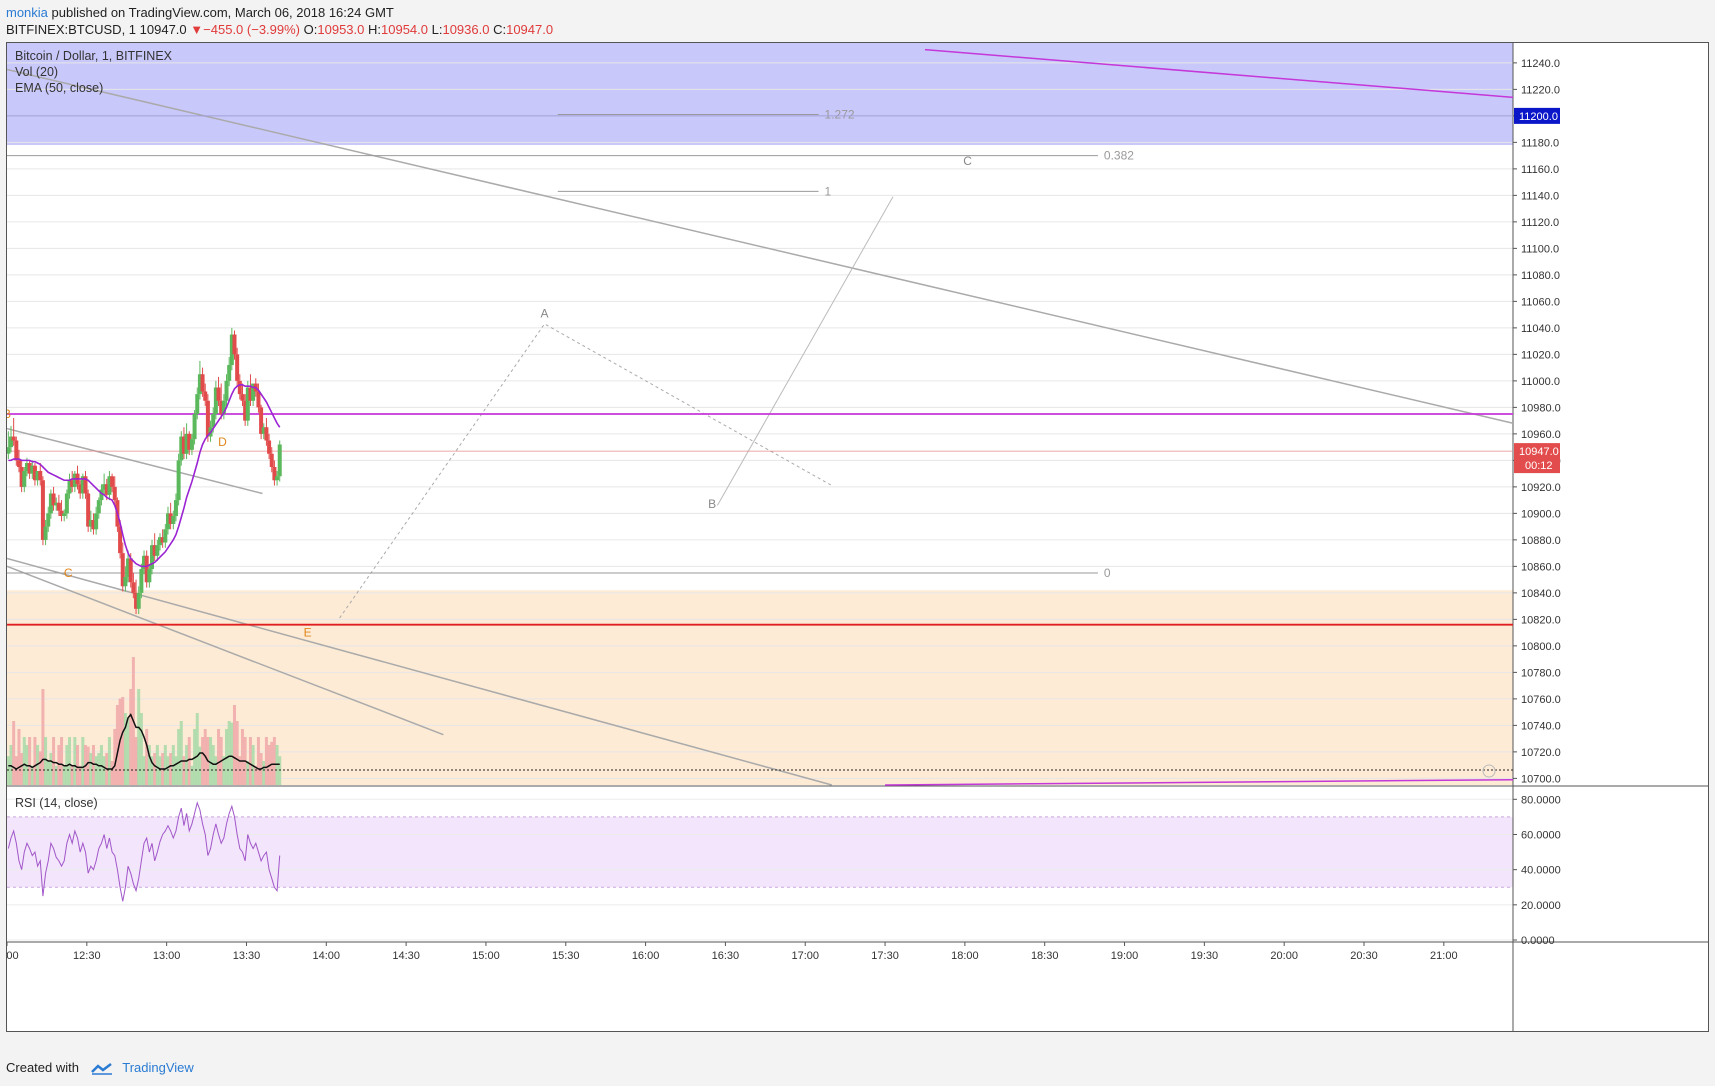 The image size is (1715, 1086). Describe the element at coordinates (1539, 452) in the screenshot. I see `price-tag-label: 10947.0` at that location.